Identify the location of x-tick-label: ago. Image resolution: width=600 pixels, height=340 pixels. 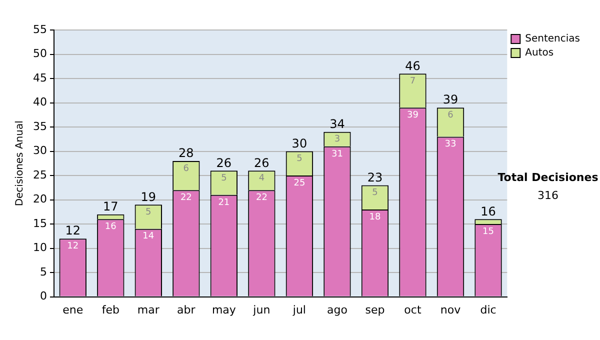
(337, 309).